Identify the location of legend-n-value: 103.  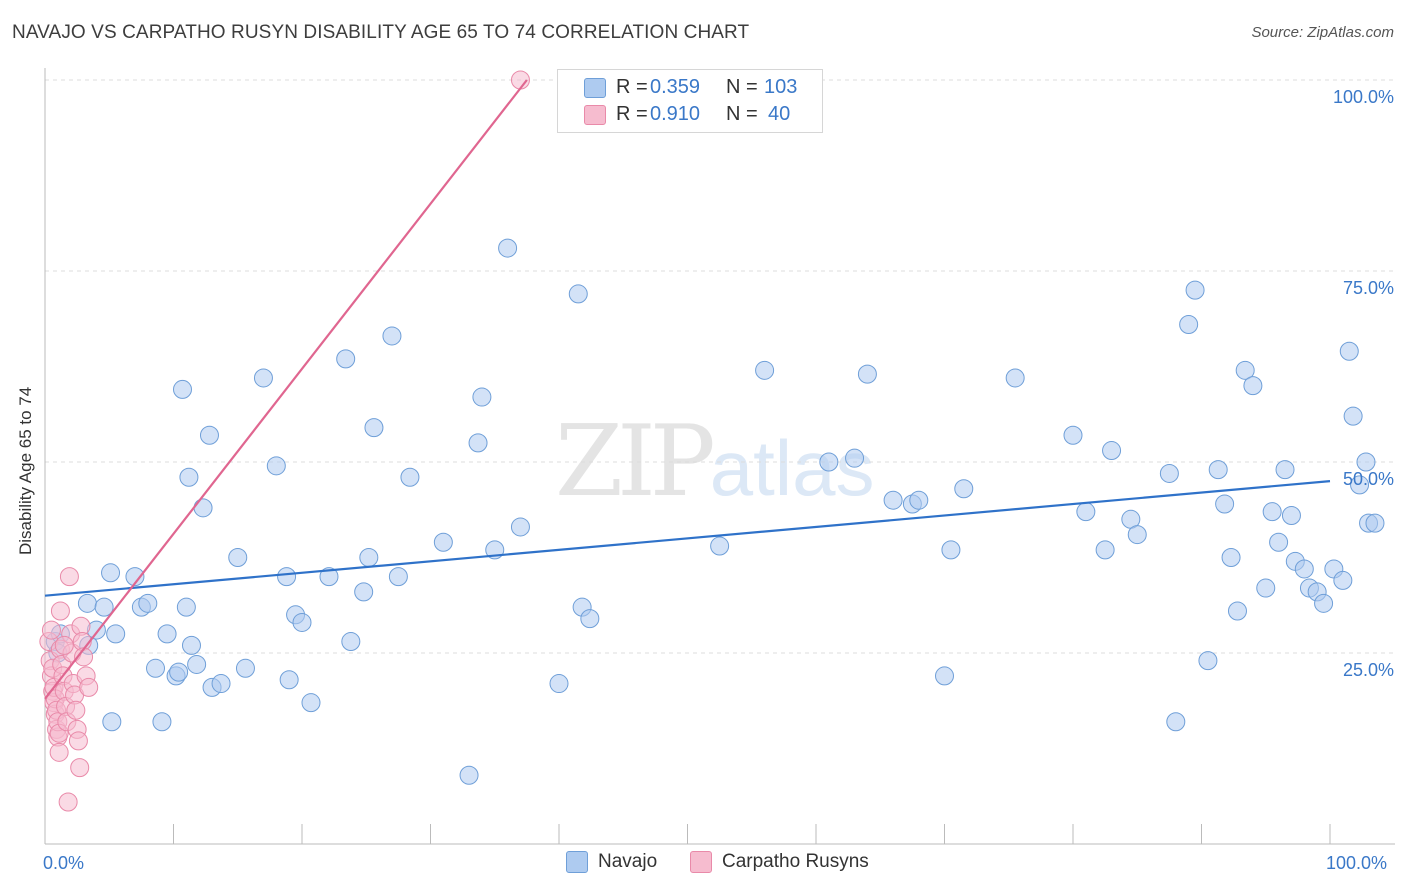
(781, 86).